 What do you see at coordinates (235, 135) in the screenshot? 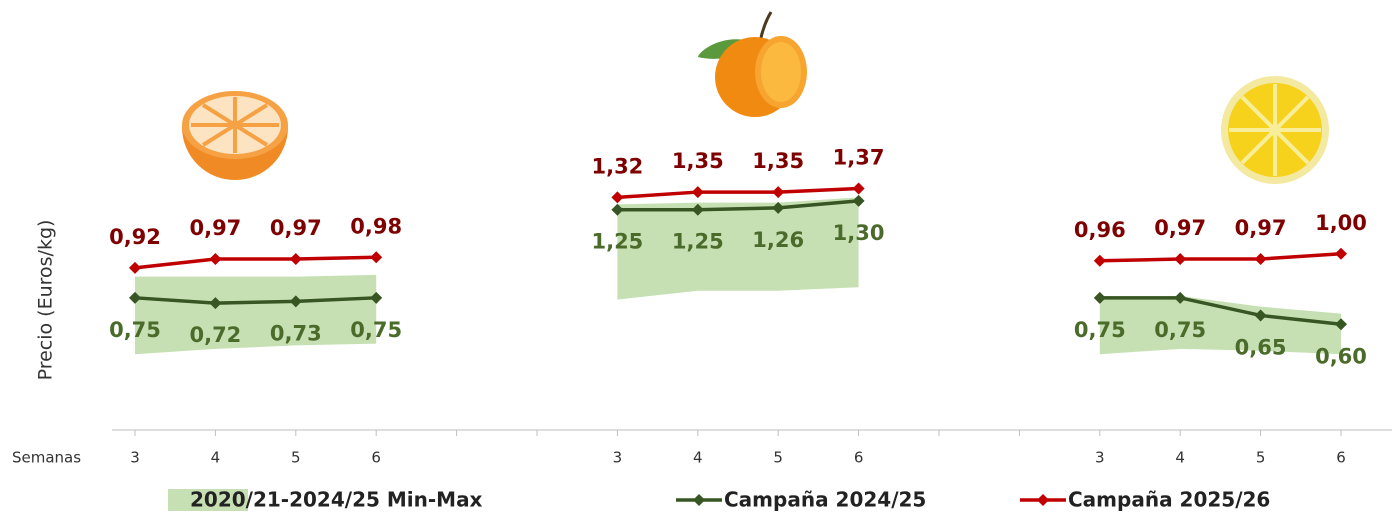
I see `orange-icon` at bounding box center [235, 135].